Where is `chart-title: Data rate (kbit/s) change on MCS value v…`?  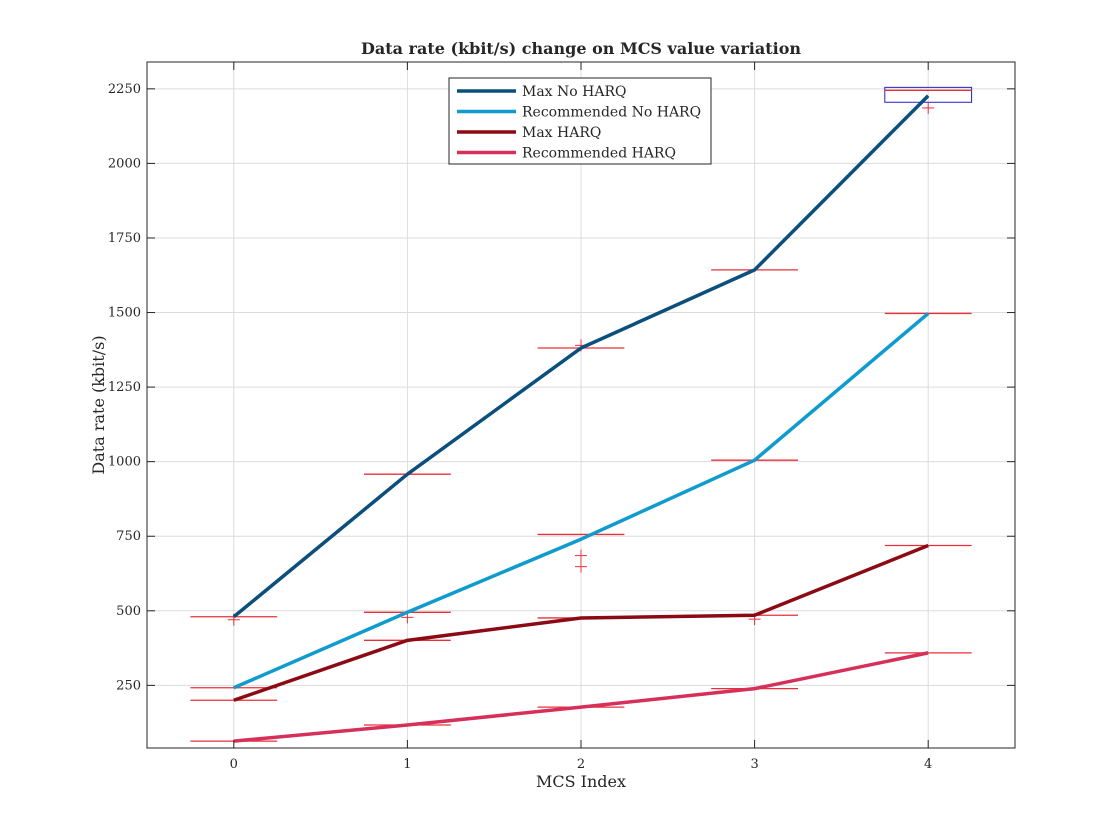
chart-title: Data rate (kbit/s) change on MCS value v… is located at coordinates (581, 48).